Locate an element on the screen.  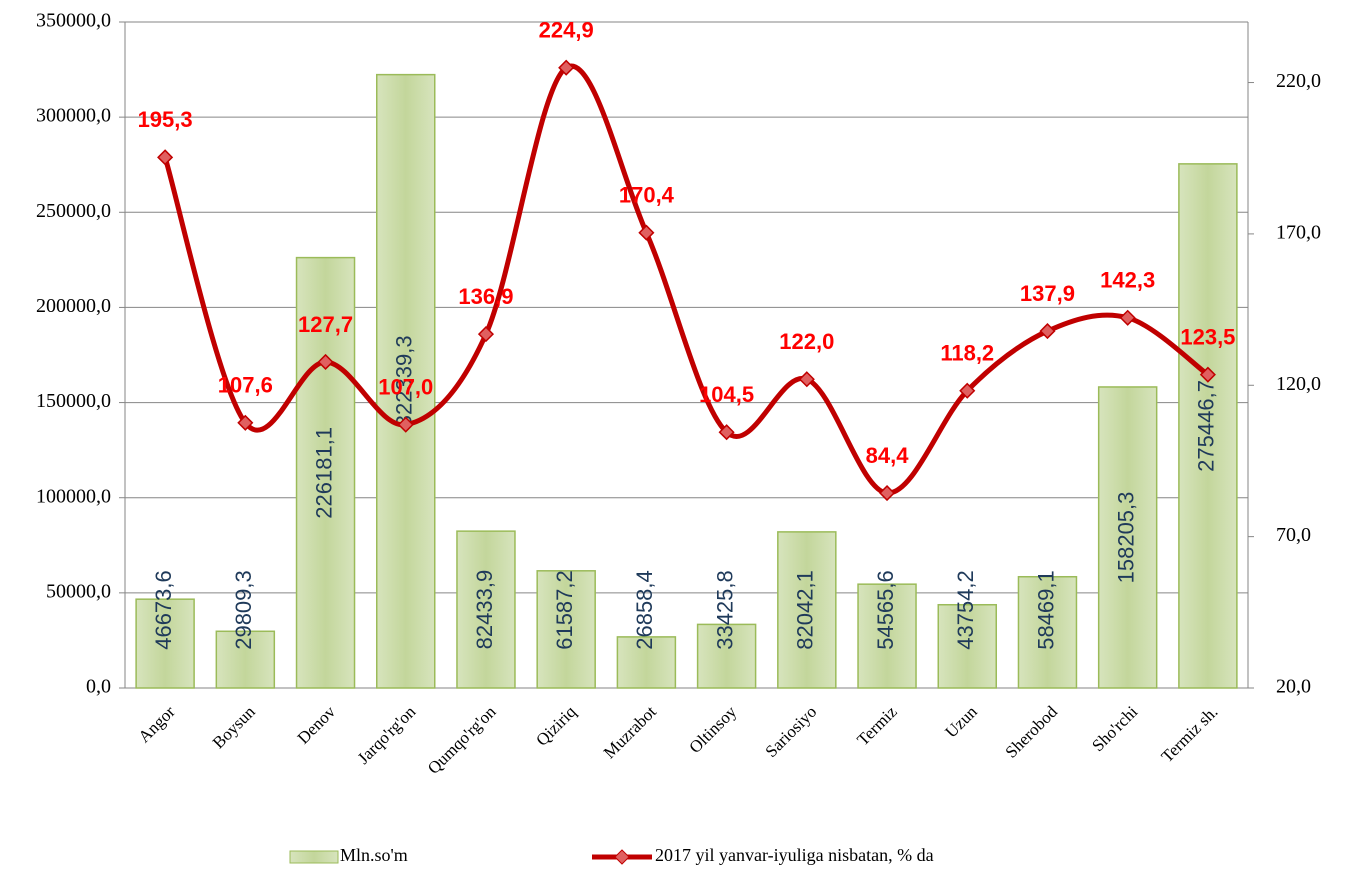
legend-label: Mln.so'm is located at coordinates (374, 855).